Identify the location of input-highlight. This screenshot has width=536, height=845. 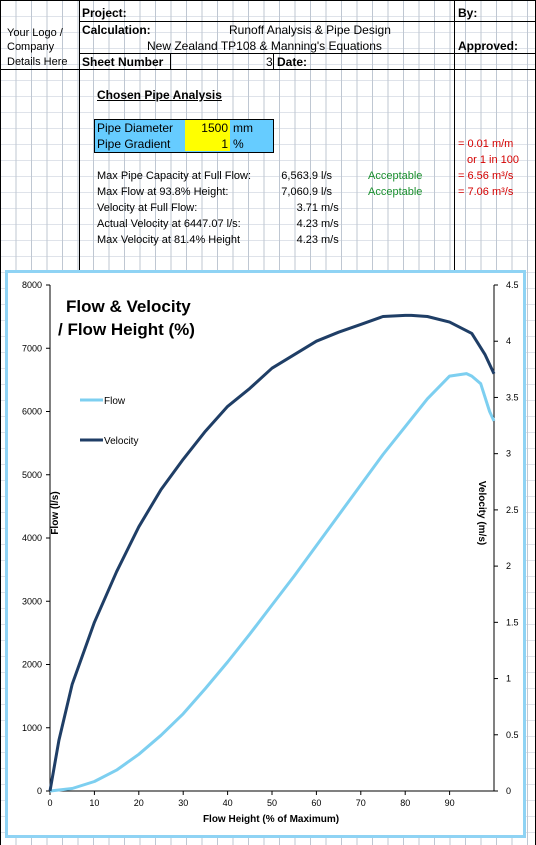
(207, 135).